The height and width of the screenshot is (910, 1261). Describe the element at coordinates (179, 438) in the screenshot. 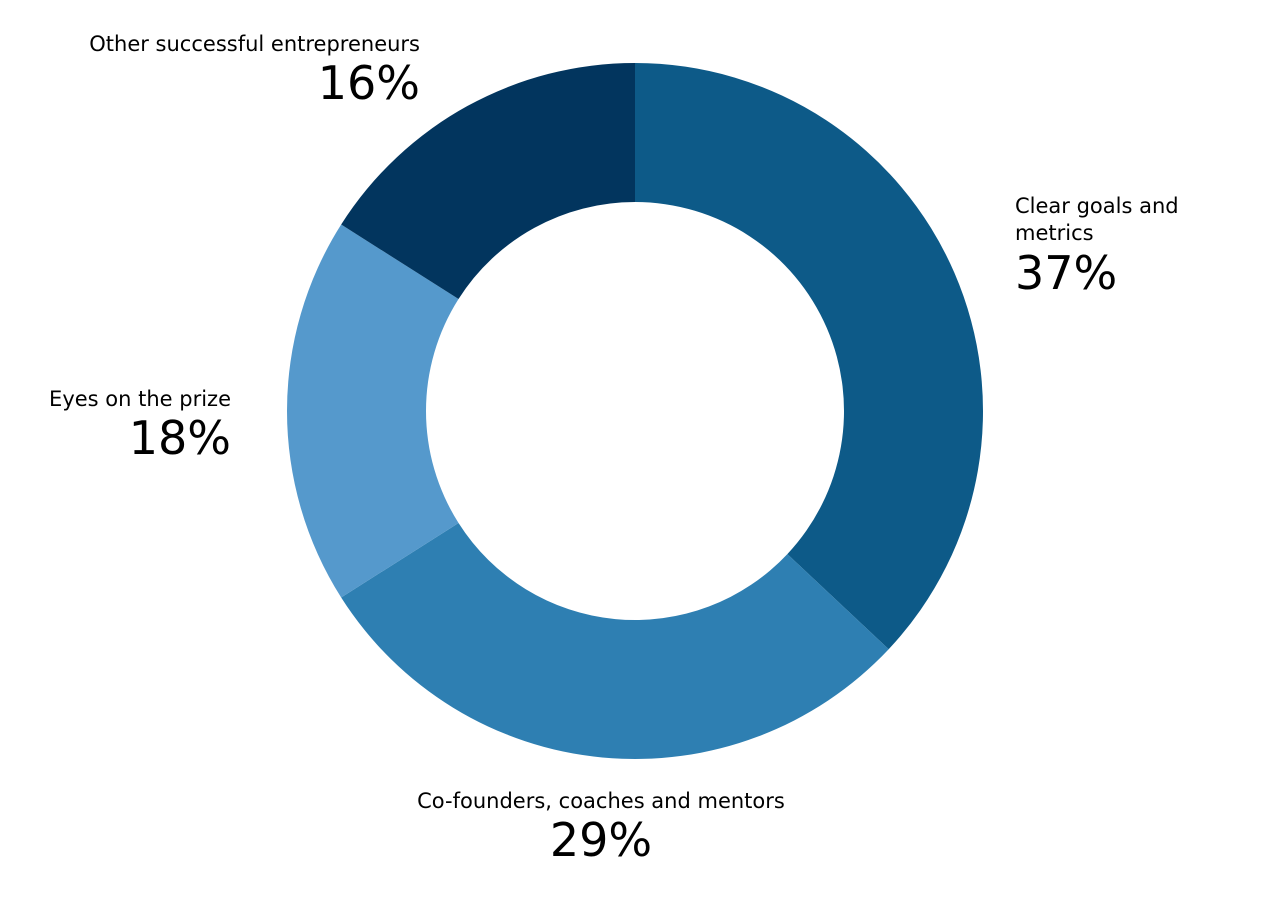

I see `value-label: 18%` at that location.